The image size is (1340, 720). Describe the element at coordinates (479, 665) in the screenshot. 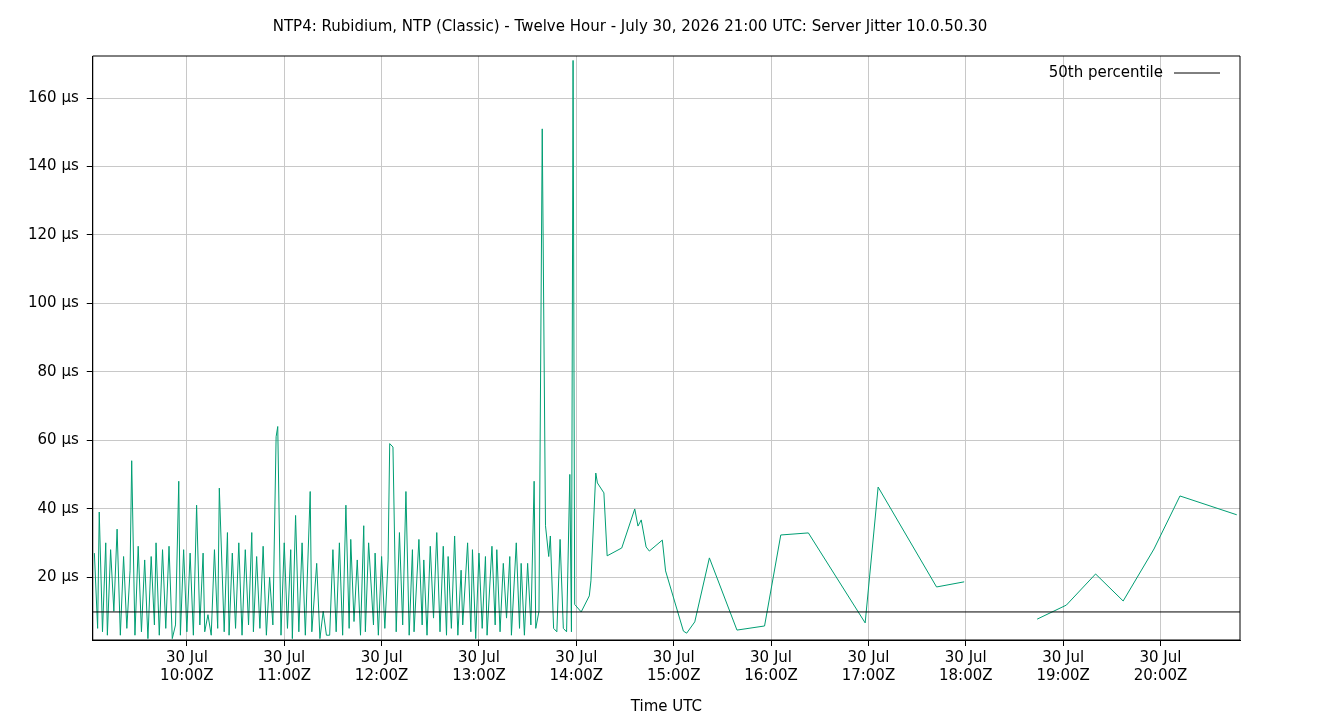

I see `x-tick-label: 30 Jul 13:00Z` at that location.